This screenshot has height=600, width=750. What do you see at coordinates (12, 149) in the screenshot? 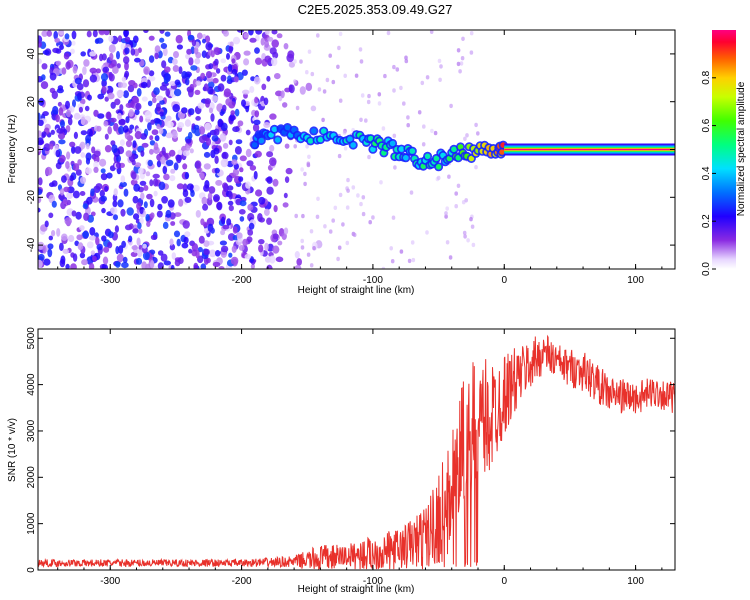
I see `spectrogram-y-label: Frequency (Hz)` at bounding box center [12, 149].